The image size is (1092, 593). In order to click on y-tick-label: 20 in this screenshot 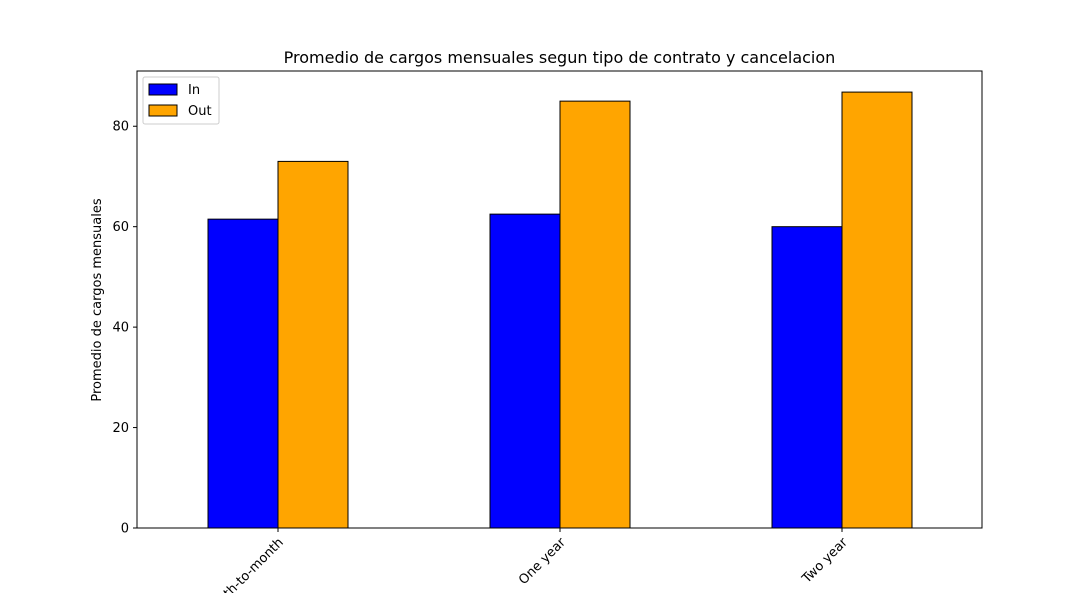, I will do `click(120, 428)`.